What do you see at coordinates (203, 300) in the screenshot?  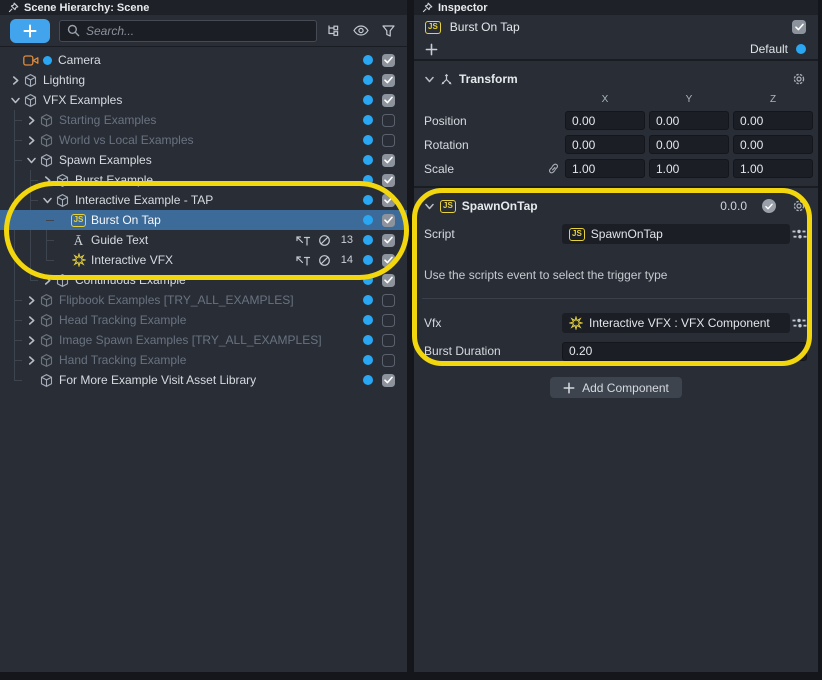 I see `tree-row-flipbook-examples-try-all-examples: Flipbook Examples [TRY_ALL_EXAMPLES]` at bounding box center [203, 300].